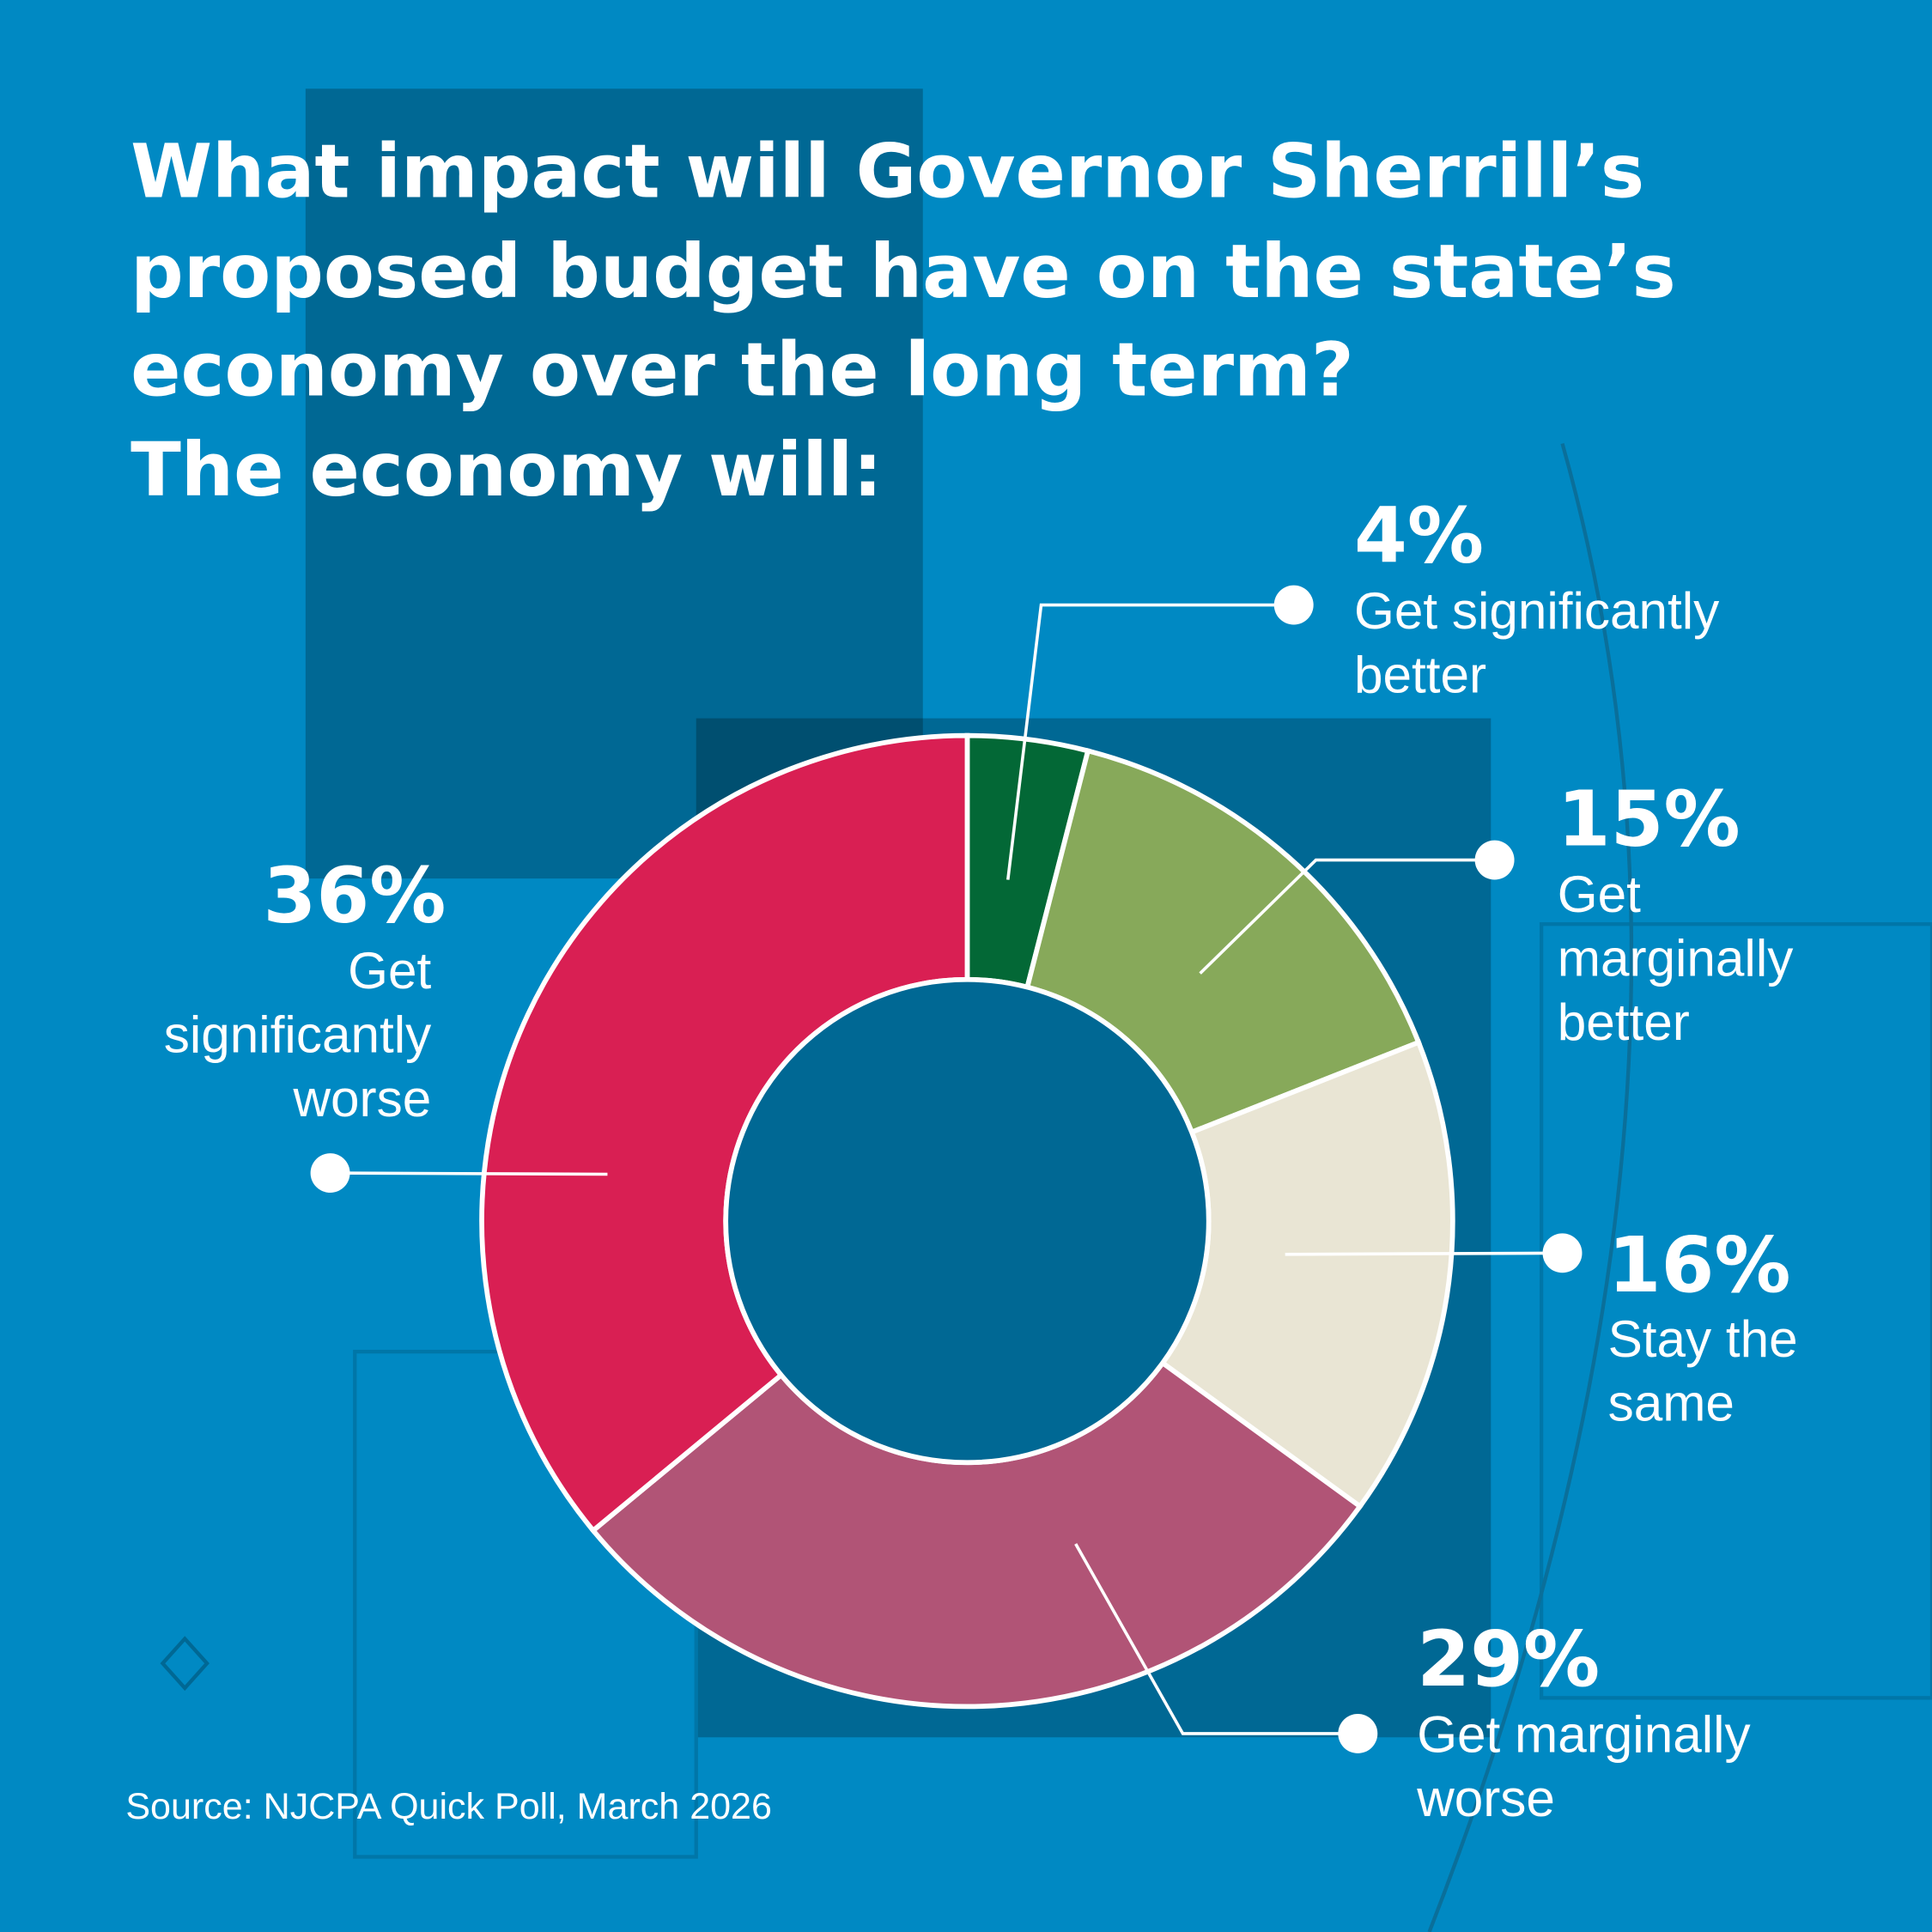  Describe the element at coordinates (297, 1034) in the screenshot. I see `slice-label-line: significantly` at that location.